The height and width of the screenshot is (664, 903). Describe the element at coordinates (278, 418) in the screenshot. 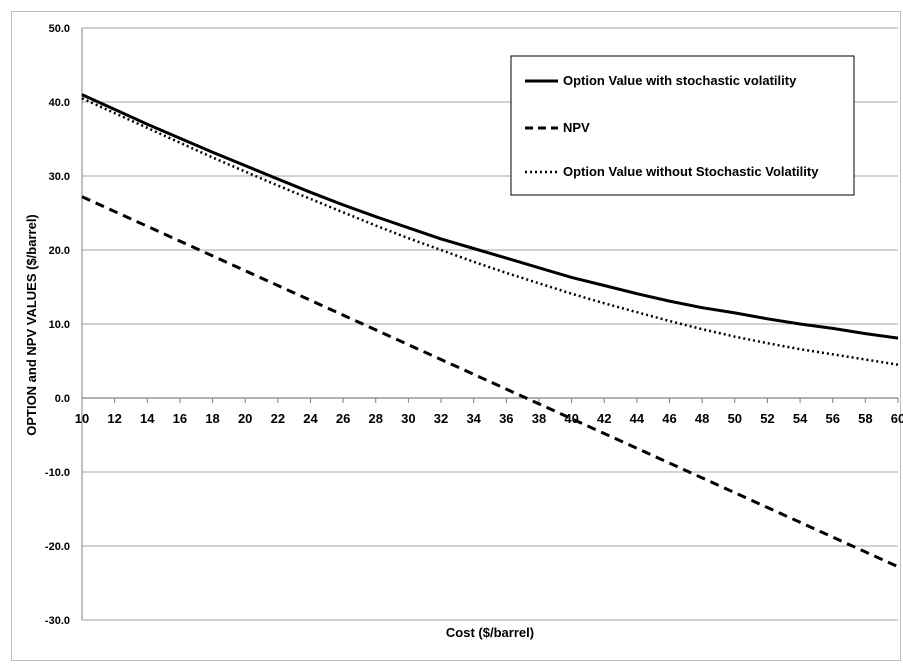

I see `x-tick-label: 22` at that location.